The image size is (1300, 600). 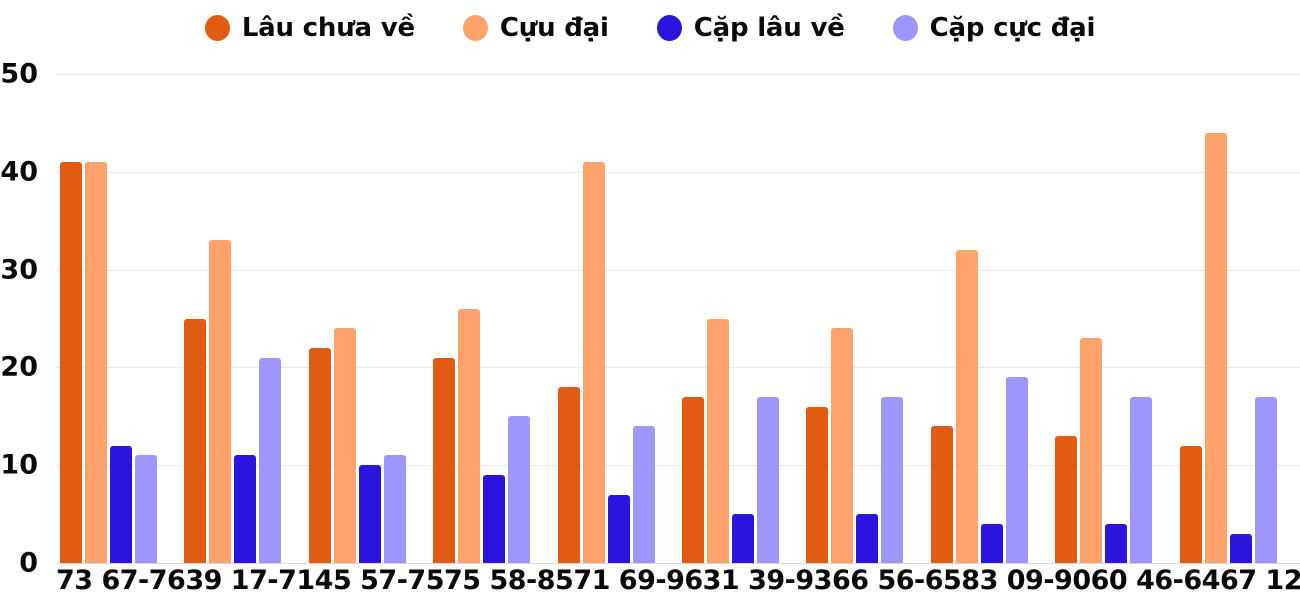 I want to click on x-axis-tick-label: 83 09-90, so click(x=1026, y=580).